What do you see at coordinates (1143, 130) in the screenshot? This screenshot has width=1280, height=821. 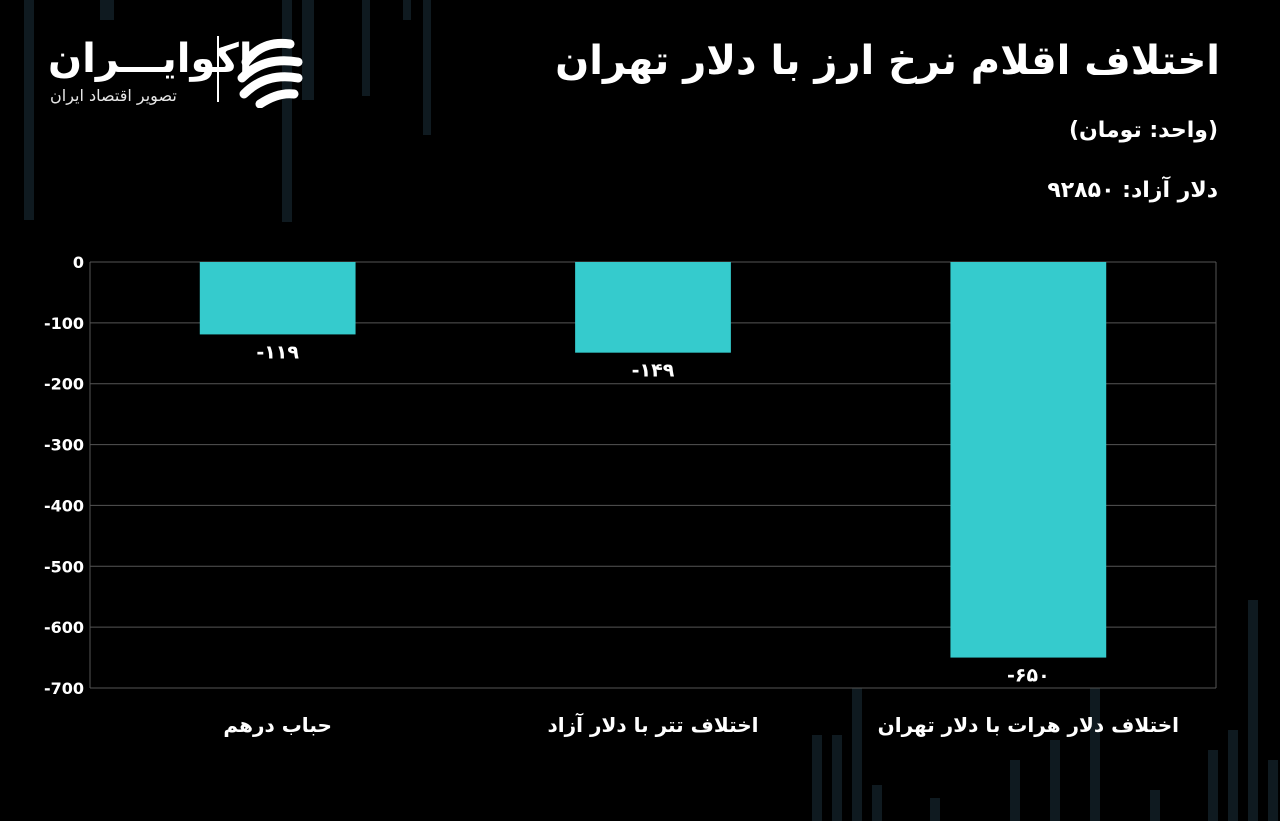 I see `unit-label: (واحد: تومان)` at bounding box center [1143, 130].